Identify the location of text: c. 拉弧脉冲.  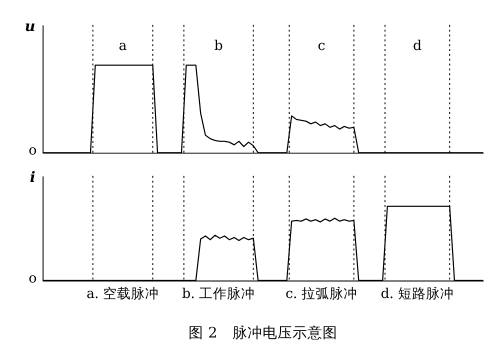
(321, 294).